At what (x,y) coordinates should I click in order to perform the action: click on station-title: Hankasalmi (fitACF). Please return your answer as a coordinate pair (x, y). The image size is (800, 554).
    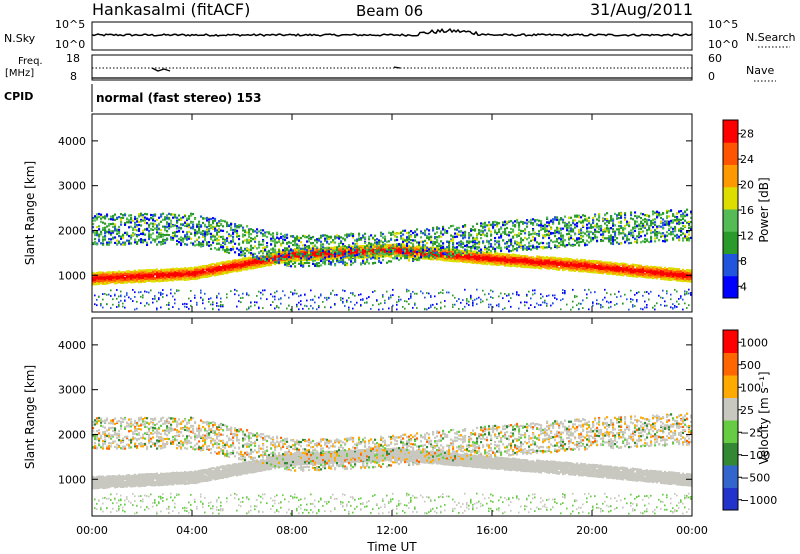
    Looking at the image, I should click on (171, 9).